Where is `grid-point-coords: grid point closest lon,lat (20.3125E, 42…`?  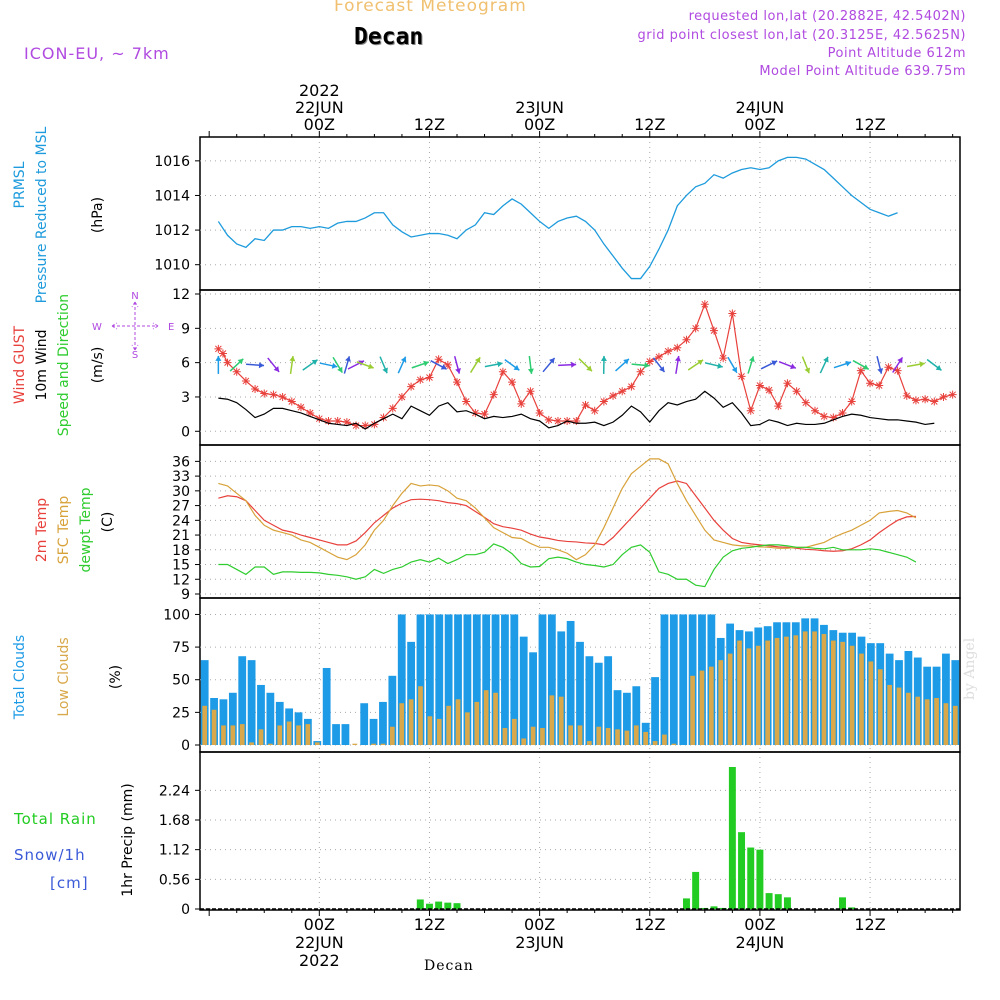 grid-point-coords: grid point closest lon,lat (20.3125E, 42… is located at coordinates (801, 35).